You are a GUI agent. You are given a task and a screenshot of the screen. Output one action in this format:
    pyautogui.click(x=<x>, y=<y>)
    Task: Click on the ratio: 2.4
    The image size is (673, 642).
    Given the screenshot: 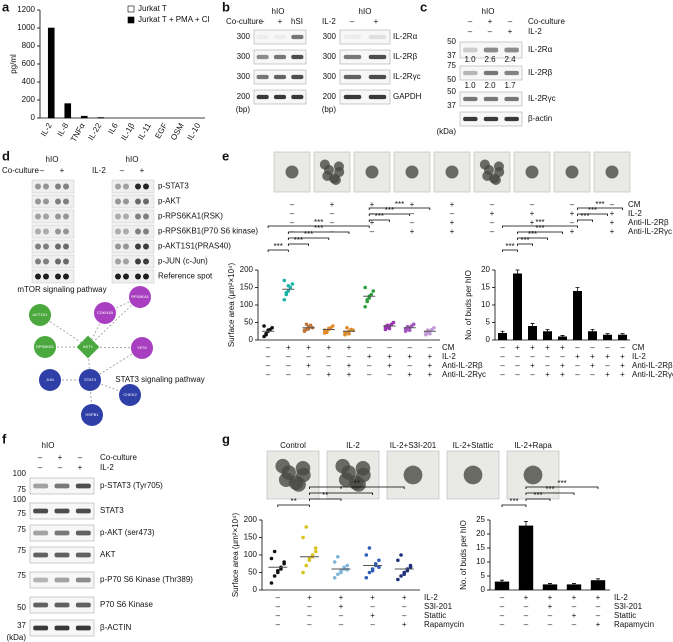 What is the action you would take?
    pyautogui.click(x=510, y=59)
    